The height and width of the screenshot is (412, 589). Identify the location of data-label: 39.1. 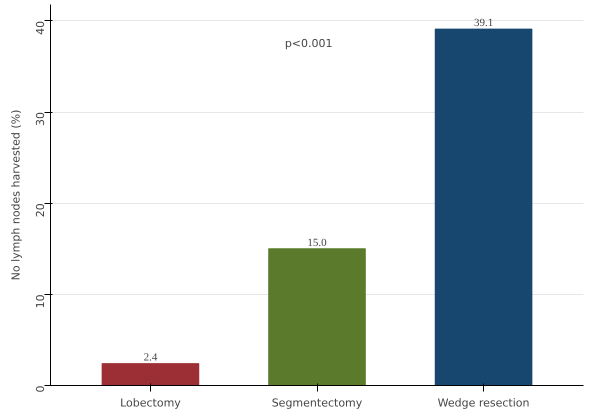
(484, 23).